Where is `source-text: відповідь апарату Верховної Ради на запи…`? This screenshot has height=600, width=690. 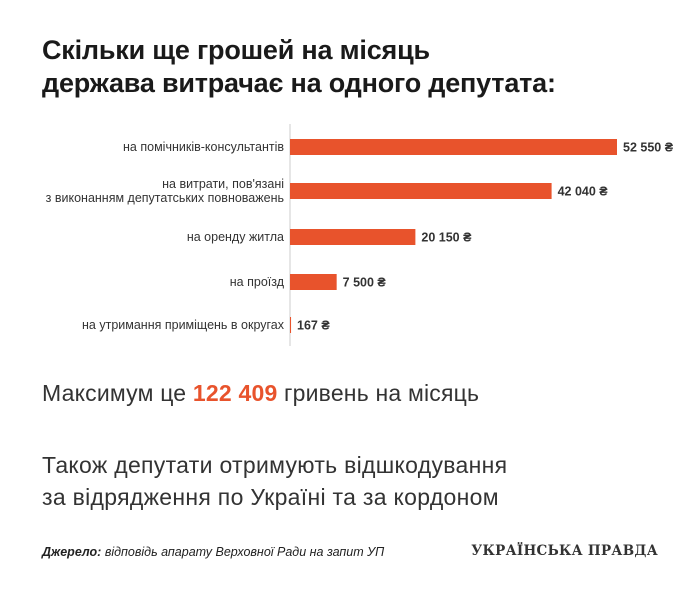 source-text: відповідь апарату Верховної Ради на запи… is located at coordinates (243, 552).